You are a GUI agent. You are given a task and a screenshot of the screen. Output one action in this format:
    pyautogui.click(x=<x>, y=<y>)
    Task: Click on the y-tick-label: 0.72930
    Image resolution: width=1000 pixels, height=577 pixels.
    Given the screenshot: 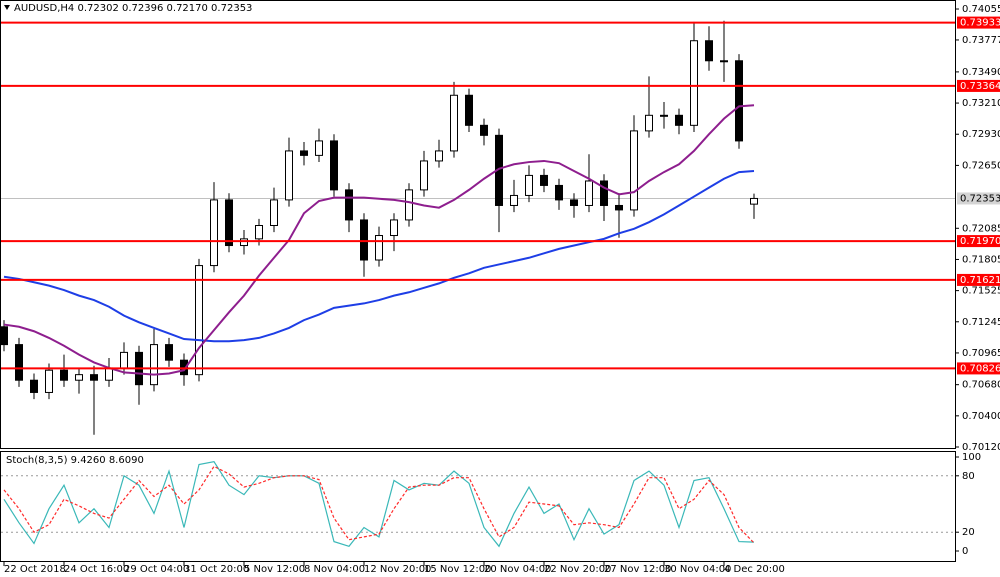 What is the action you would take?
    pyautogui.click(x=981, y=134)
    